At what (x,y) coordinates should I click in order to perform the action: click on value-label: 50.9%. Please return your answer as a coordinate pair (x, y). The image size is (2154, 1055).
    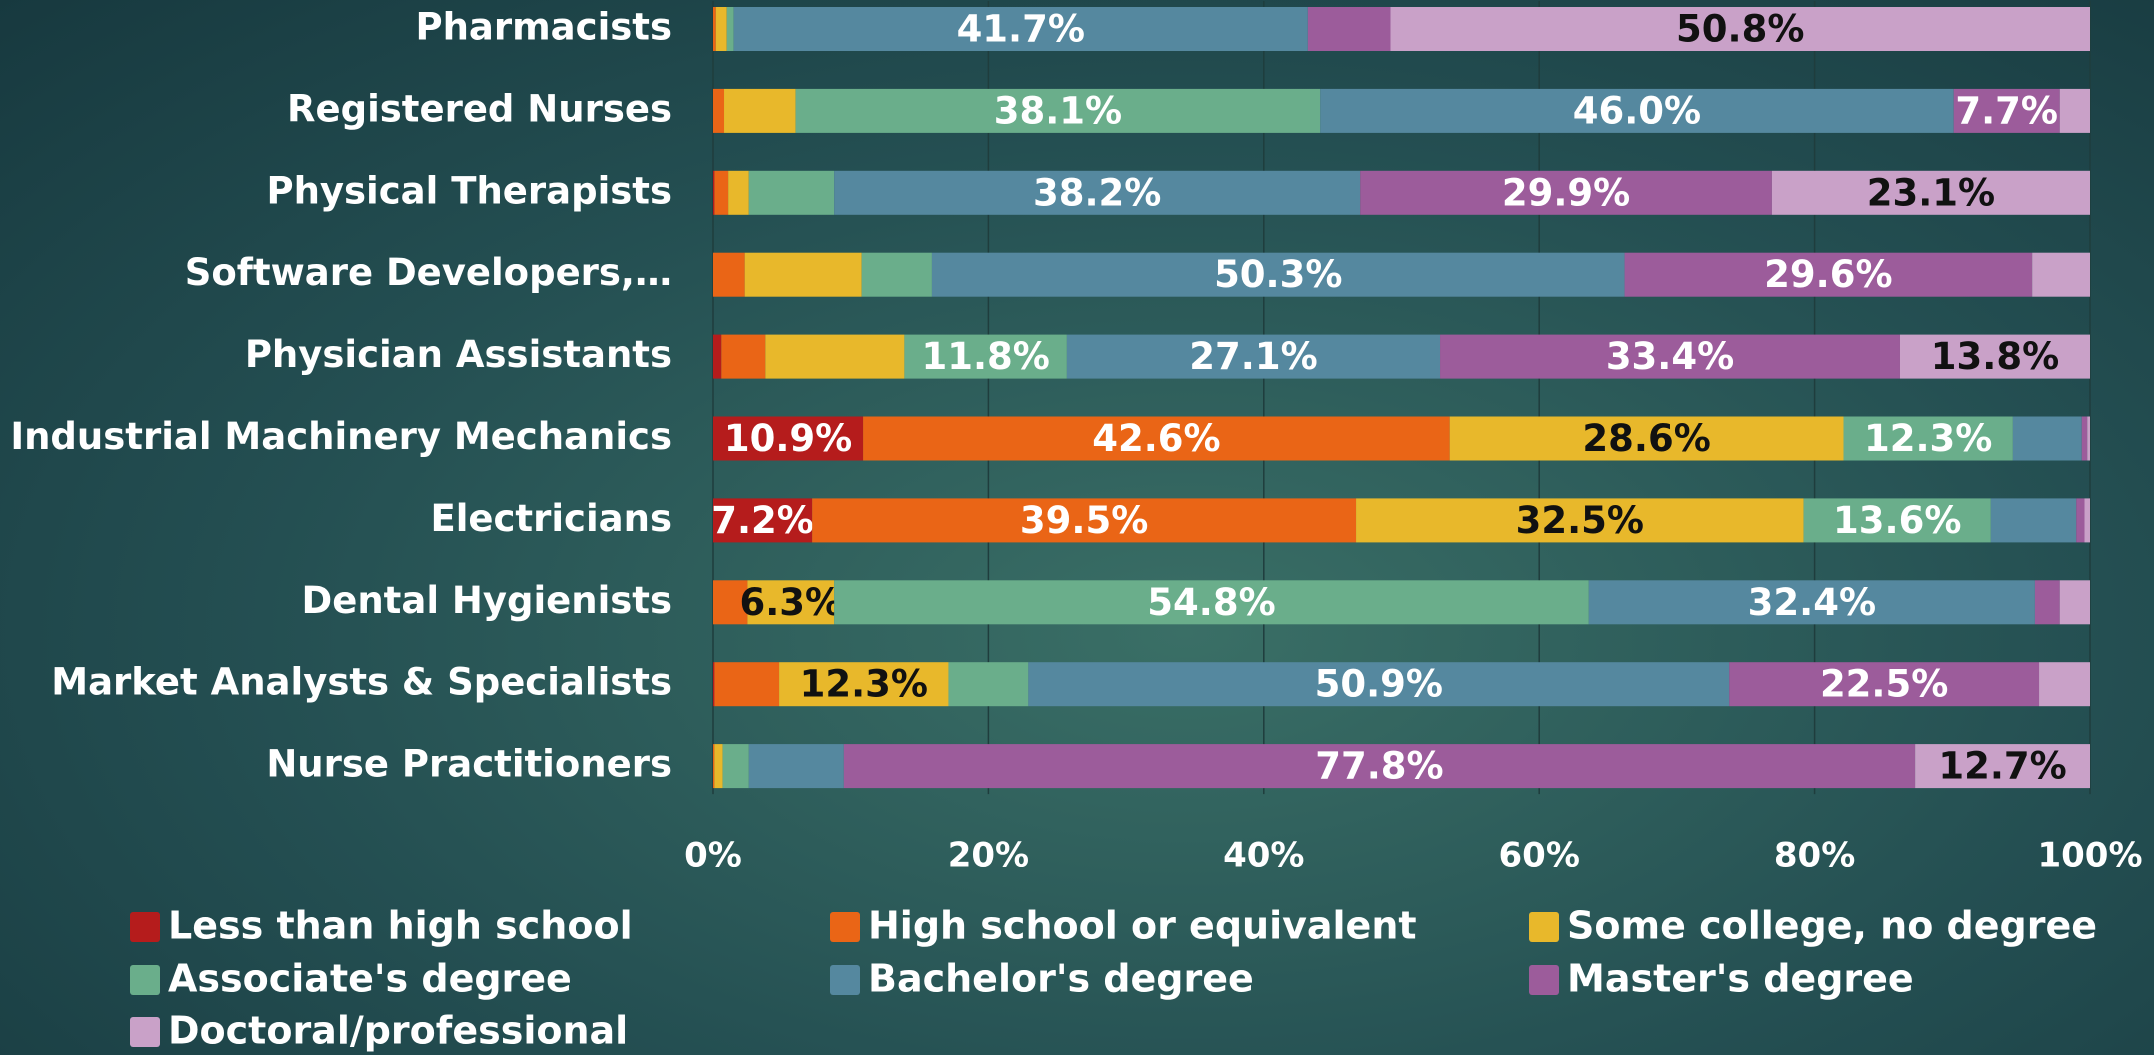
    Looking at the image, I should click on (1379, 684).